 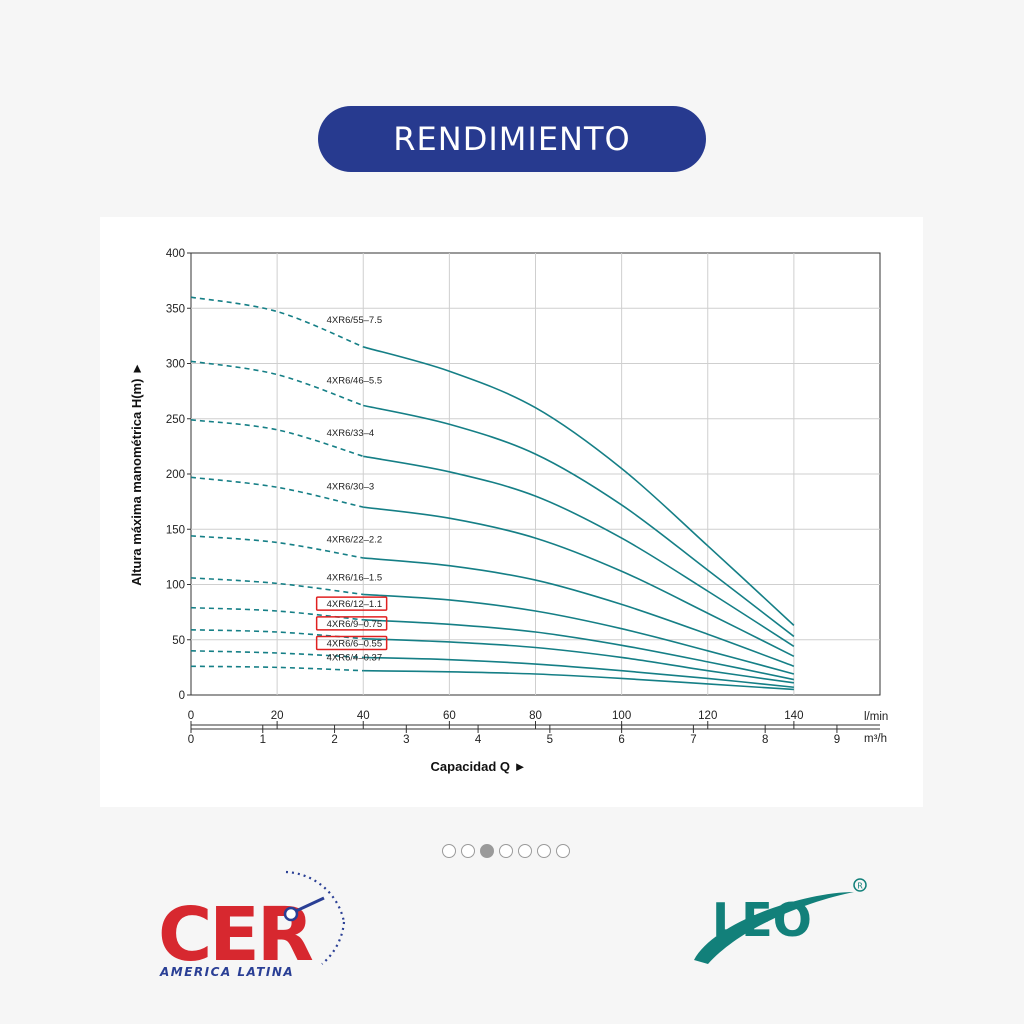 I want to click on y-axis-title: Altura máxima manométrica H(m) ►, so click(x=136, y=474).